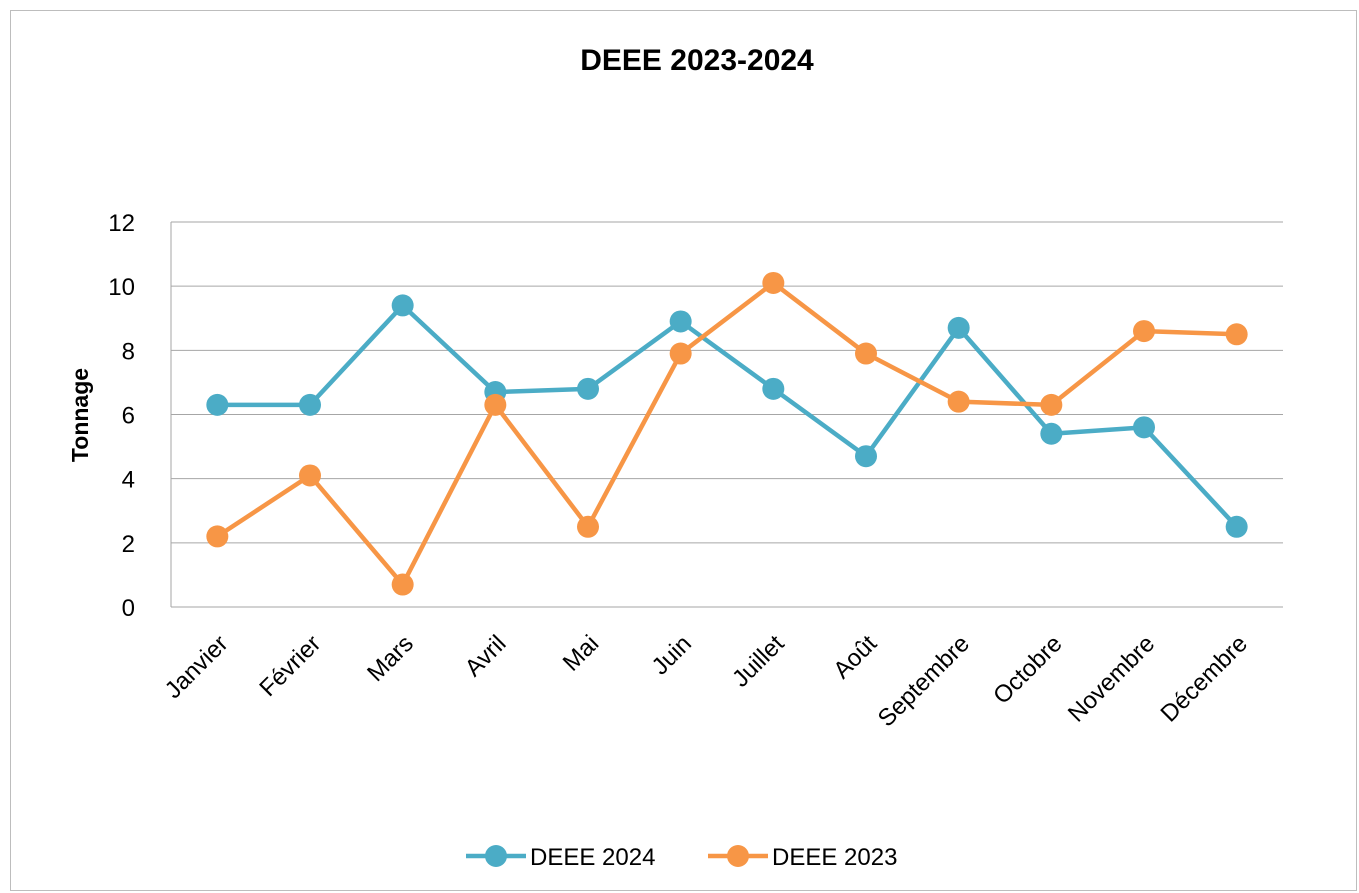  What do you see at coordinates (581, 653) in the screenshot?
I see `x-tick-label: Mai` at bounding box center [581, 653].